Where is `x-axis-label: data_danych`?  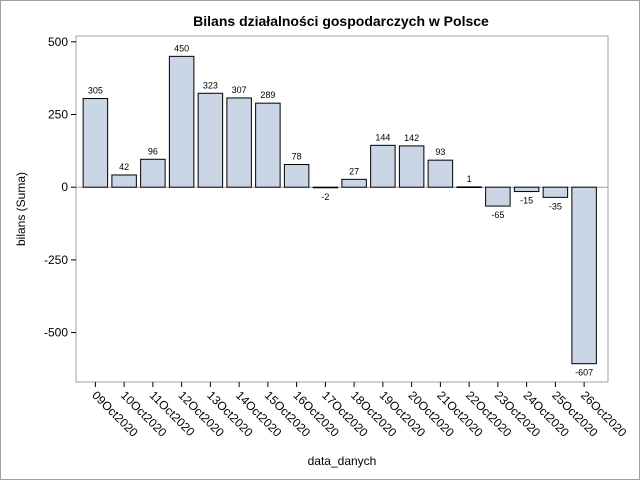
x-axis-label: data_danych is located at coordinates (342, 461).